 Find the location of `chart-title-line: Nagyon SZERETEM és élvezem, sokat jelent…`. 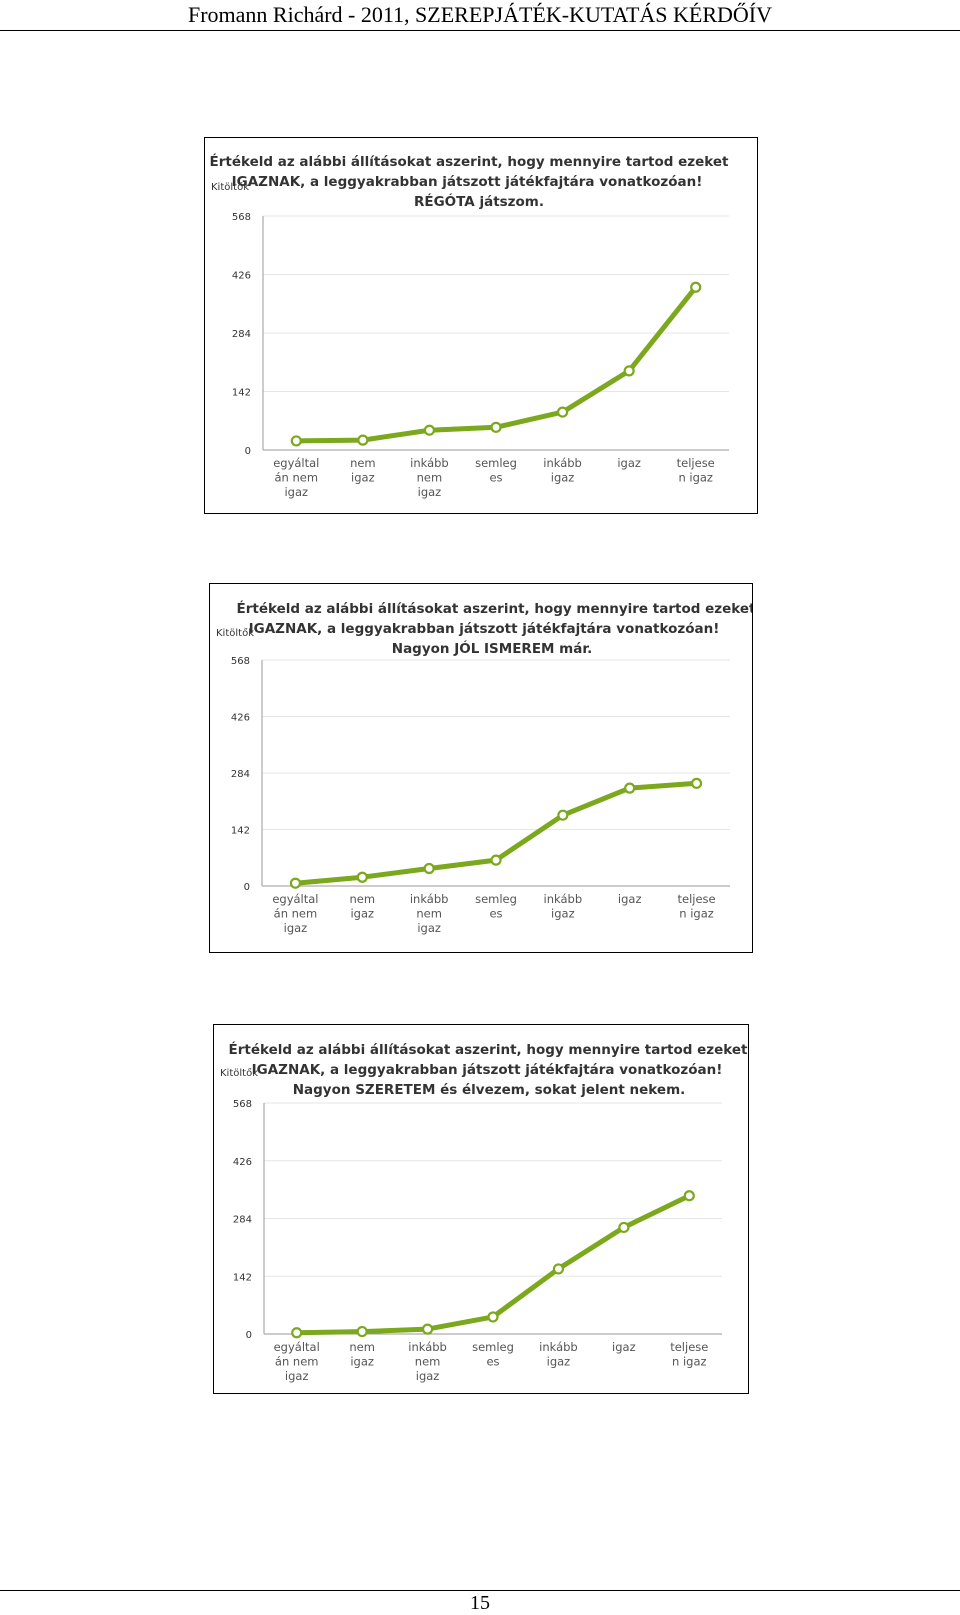

chart-title-line: Nagyon SZERETEM és élvezem, sokat jelent… is located at coordinates (489, 1090).